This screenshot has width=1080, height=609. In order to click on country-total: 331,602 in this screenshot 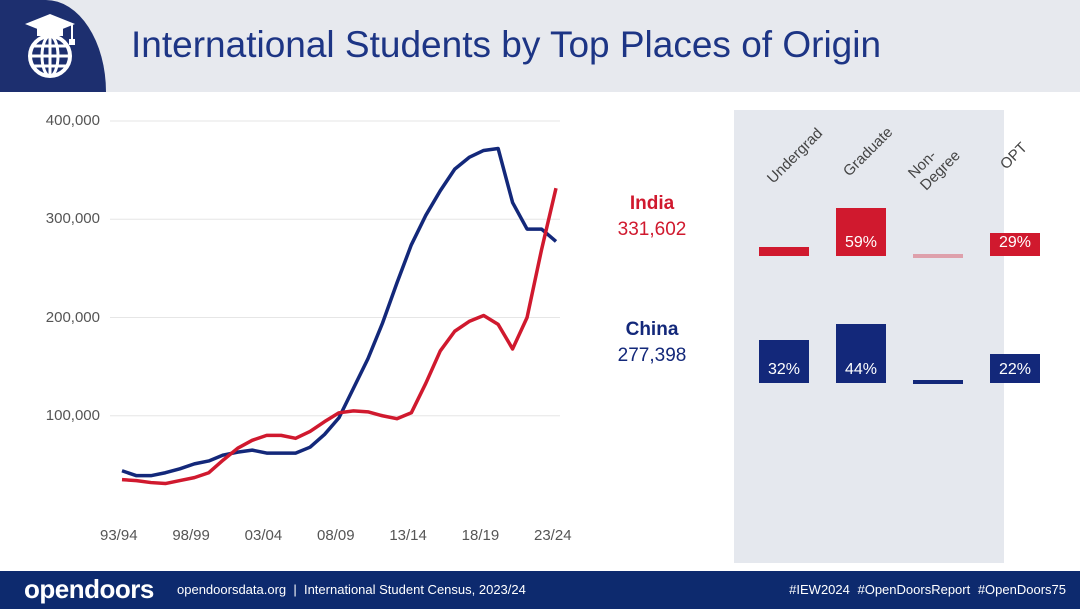, I will do `click(652, 229)`.